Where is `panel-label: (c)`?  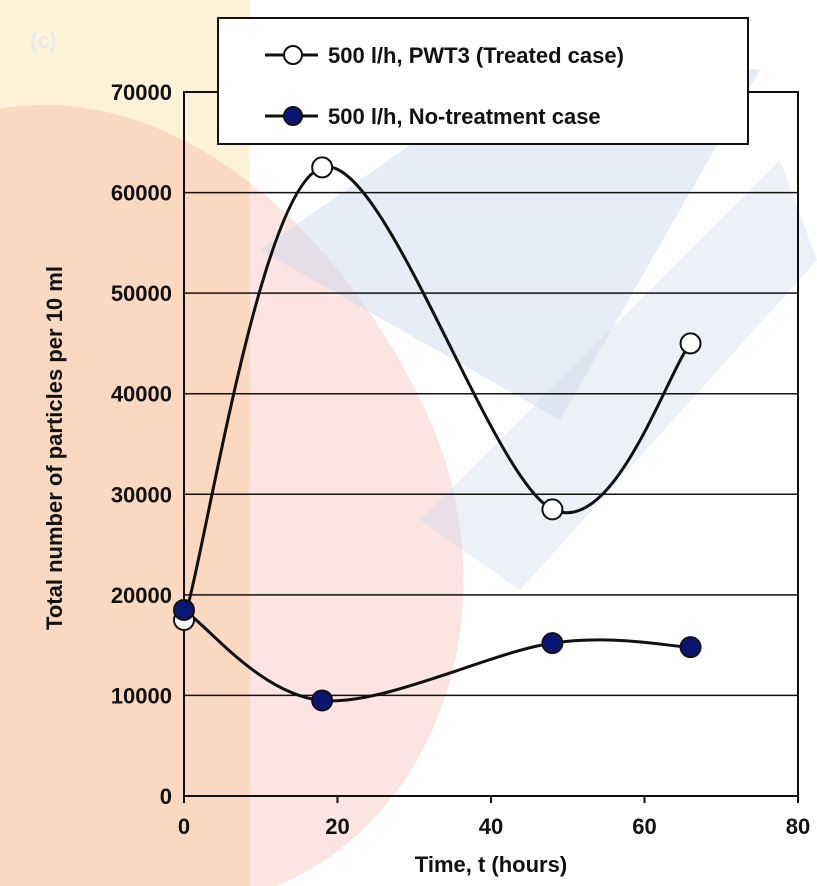 panel-label: (c) is located at coordinates (43, 40).